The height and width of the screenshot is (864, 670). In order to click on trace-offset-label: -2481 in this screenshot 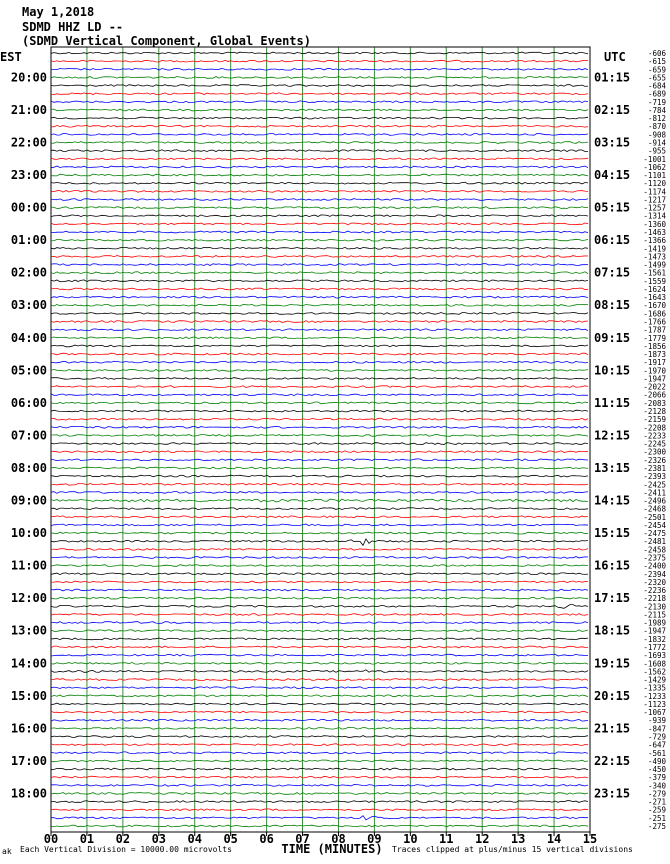, I will do `click(654, 541)`.